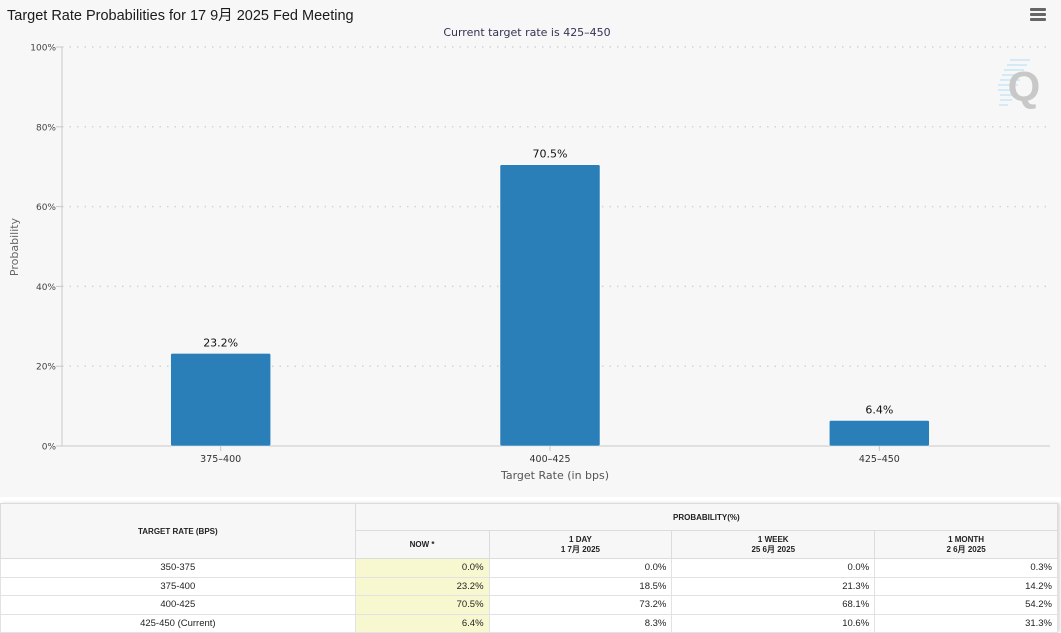  I want to click on probability-cell: 68.1%, so click(773, 605).